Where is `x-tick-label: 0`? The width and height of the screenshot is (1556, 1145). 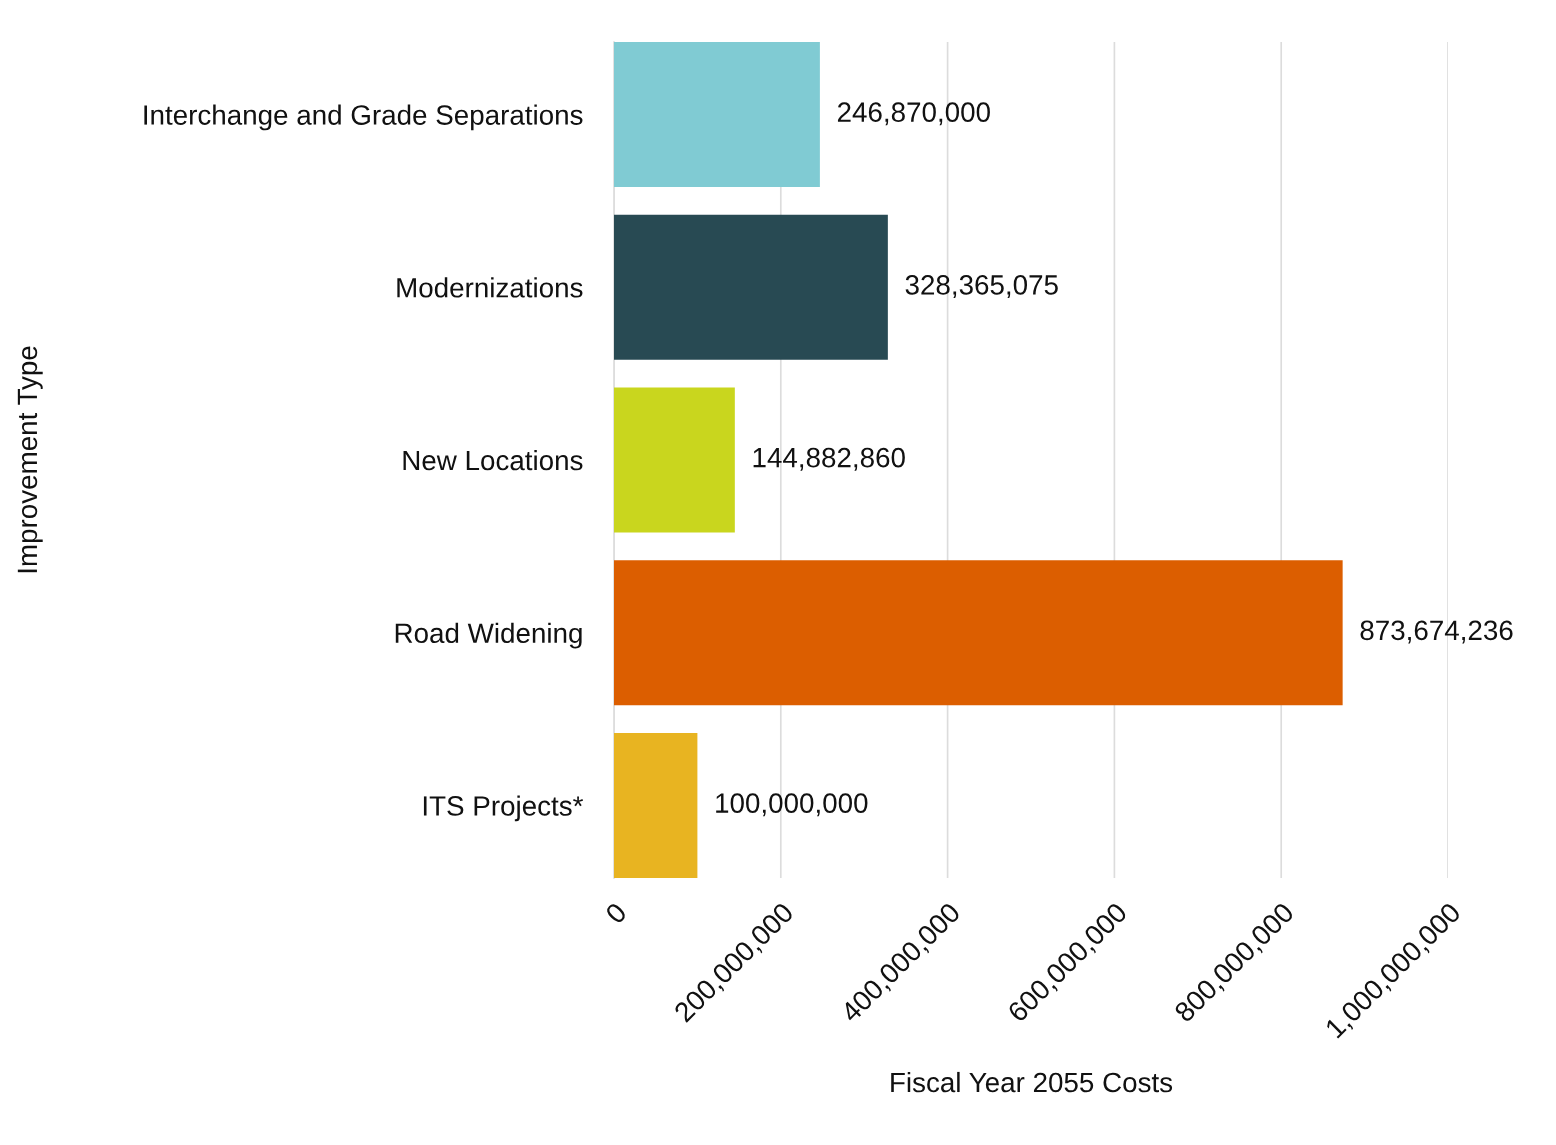
x-tick-label: 0 is located at coordinates (616, 913).